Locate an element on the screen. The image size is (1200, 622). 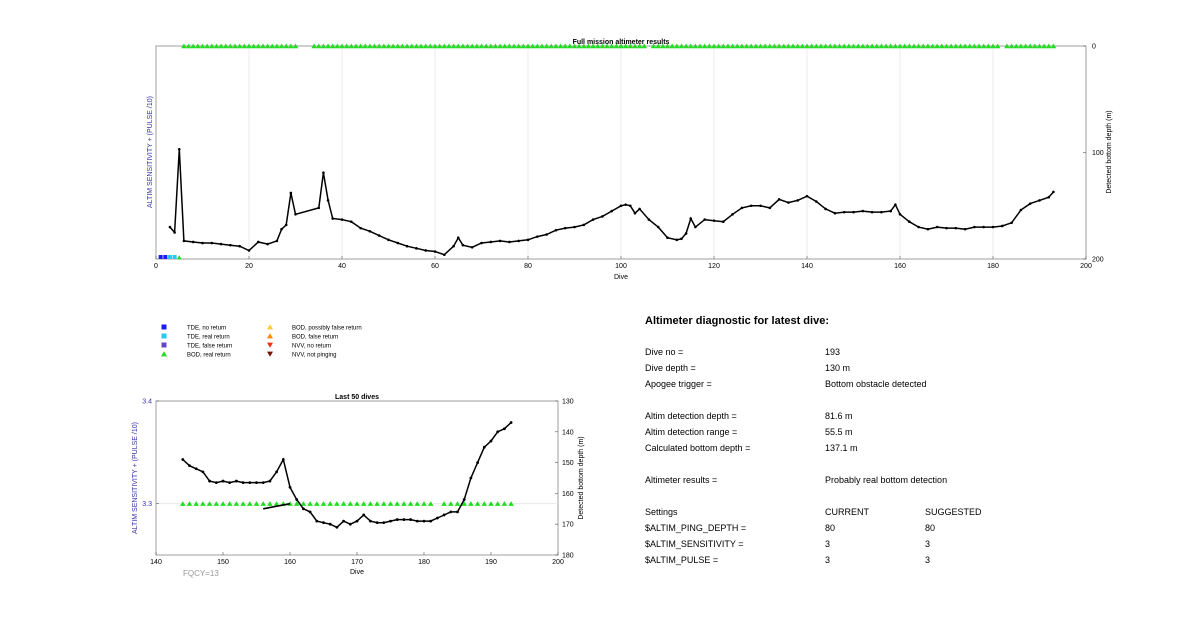
diag-dive-no-label: Dive no = is located at coordinates (664, 352).